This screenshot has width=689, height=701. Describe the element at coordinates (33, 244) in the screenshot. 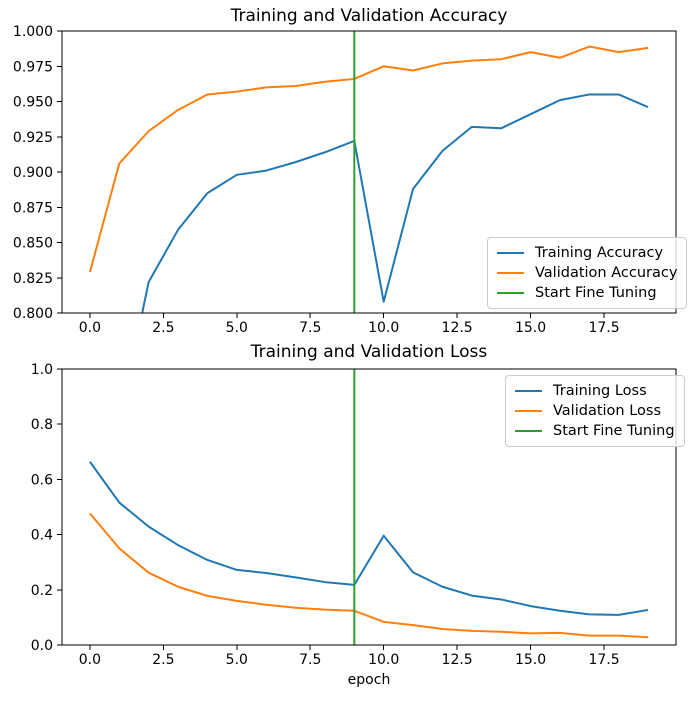

I see `y-tick-label: 0.850` at that location.